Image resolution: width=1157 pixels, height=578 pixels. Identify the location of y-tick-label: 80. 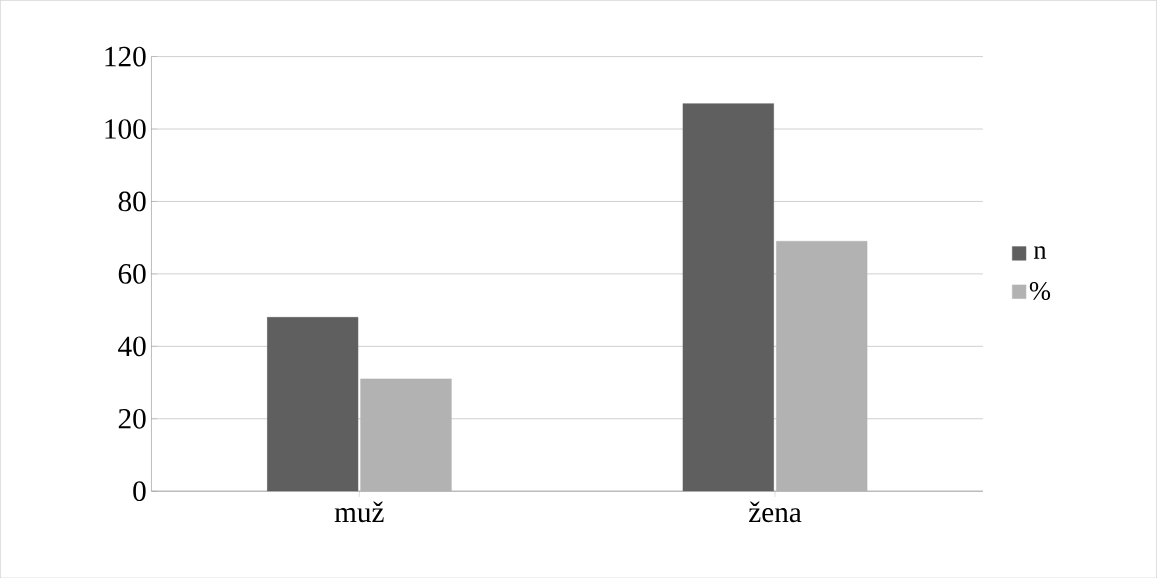
(132, 201).